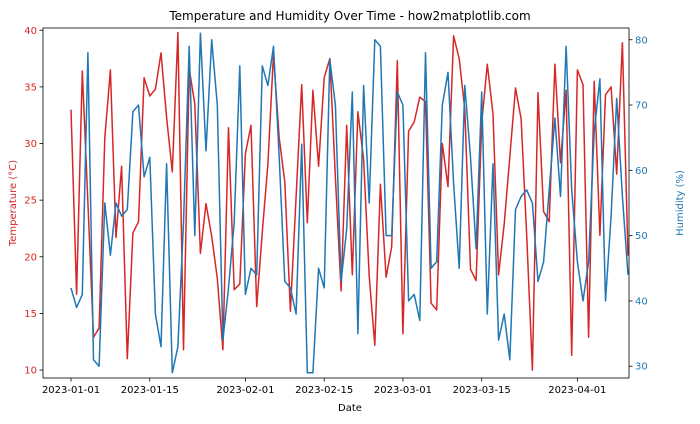 The height and width of the screenshot is (424, 700). What do you see at coordinates (641, 106) in the screenshot?
I see `y-right-tick-label: 70` at bounding box center [641, 106].